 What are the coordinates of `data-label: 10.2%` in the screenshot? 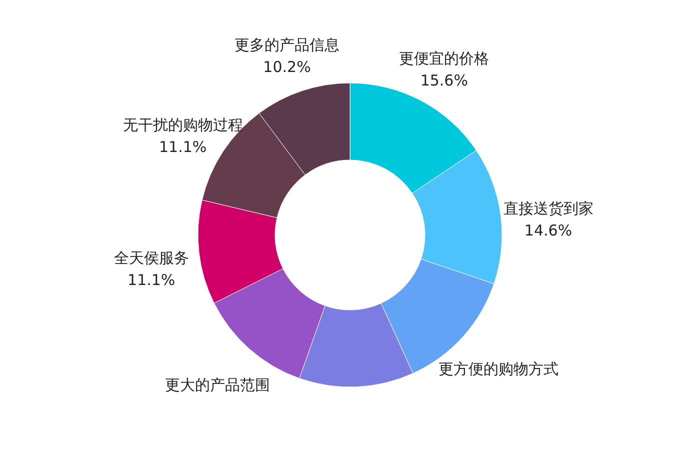 It's located at (287, 67).